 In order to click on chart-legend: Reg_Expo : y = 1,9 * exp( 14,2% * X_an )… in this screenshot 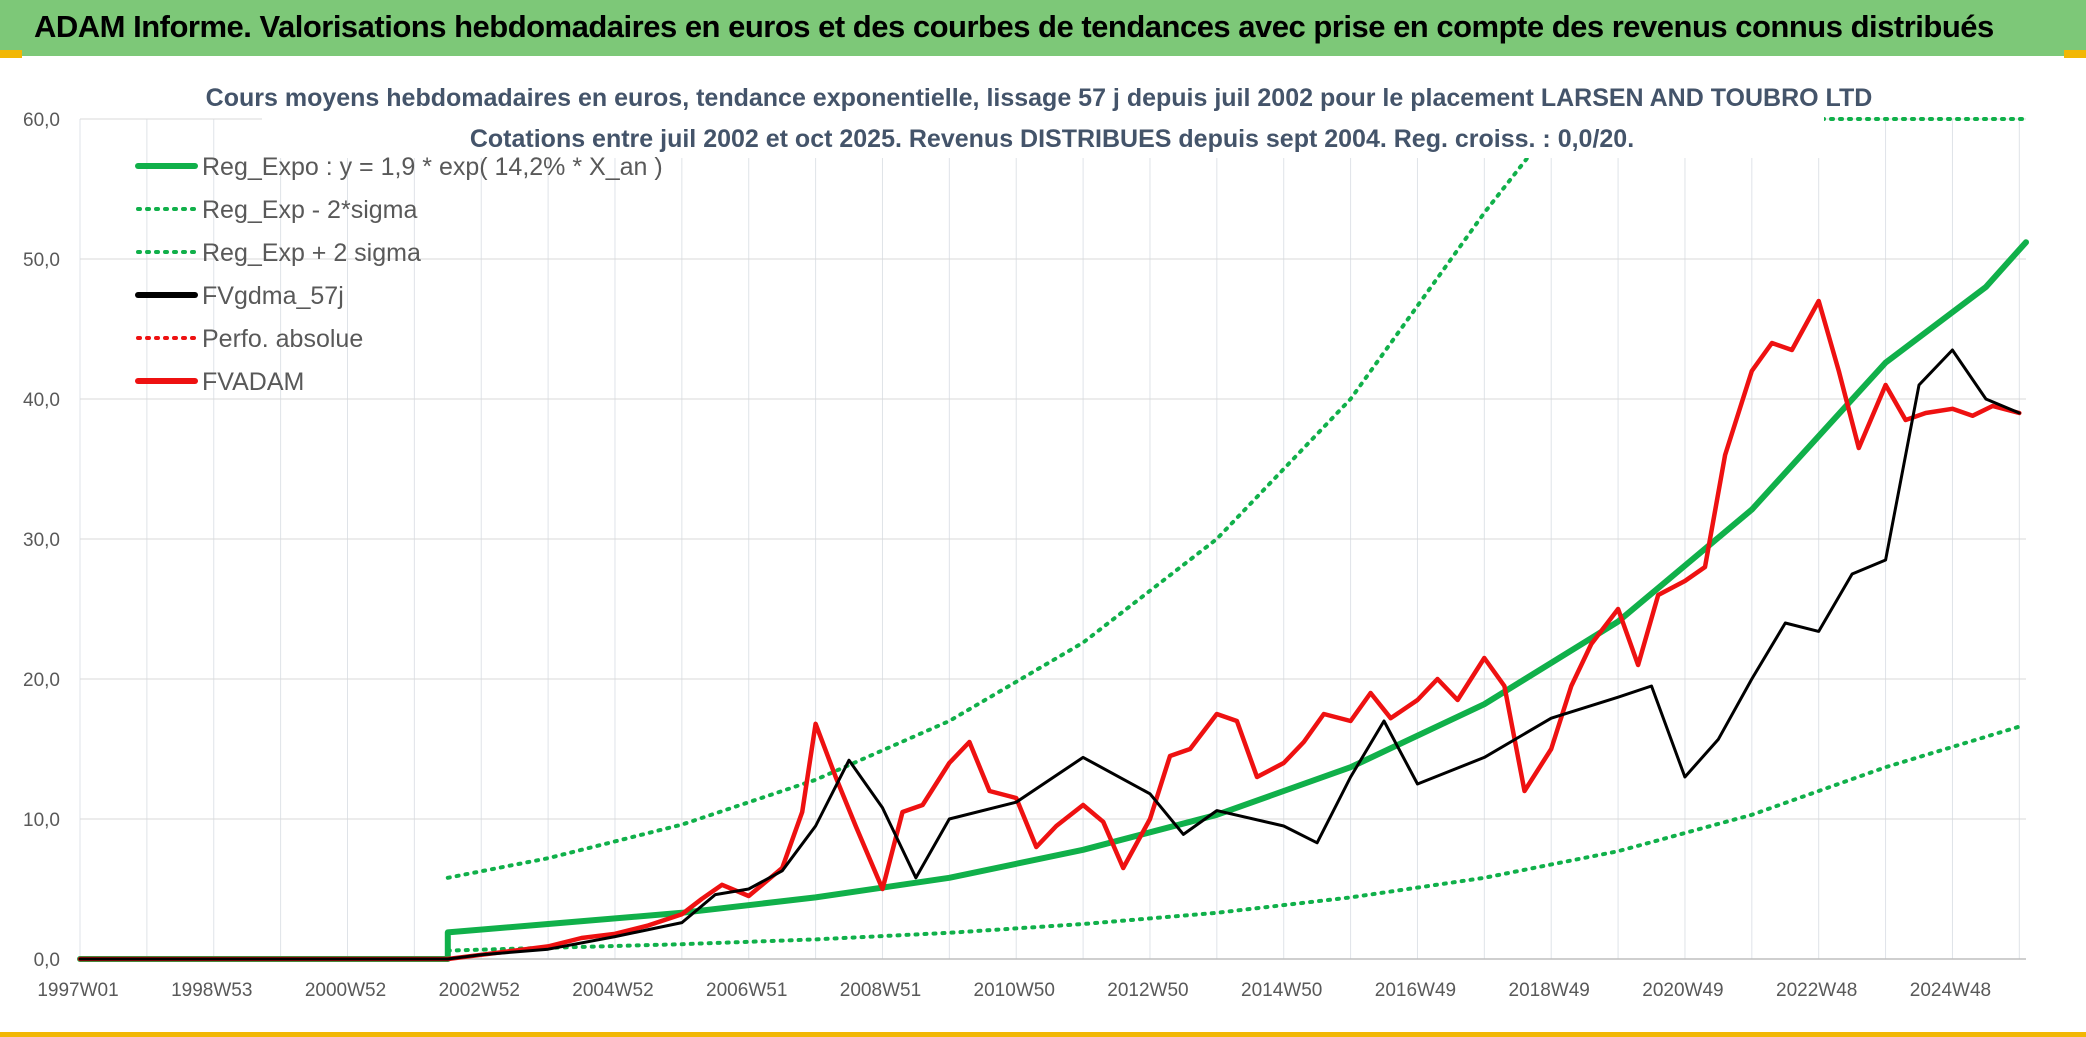, I will do `click(399, 274)`.